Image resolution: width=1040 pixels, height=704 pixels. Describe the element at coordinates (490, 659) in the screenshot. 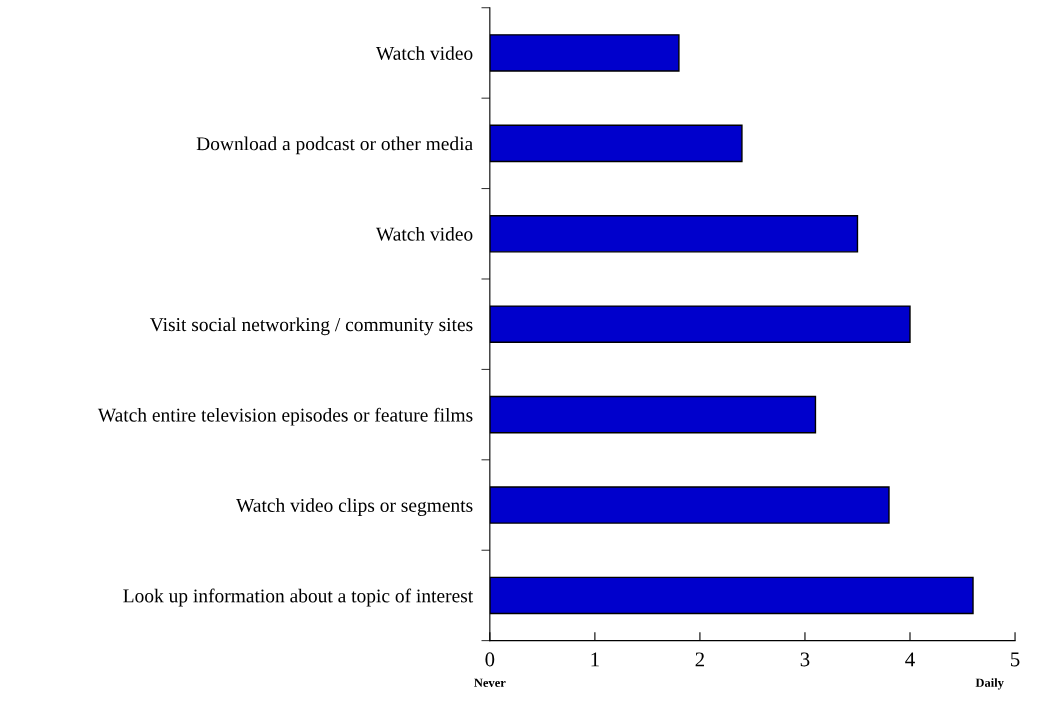

I see `x-tick-label: 0` at that location.